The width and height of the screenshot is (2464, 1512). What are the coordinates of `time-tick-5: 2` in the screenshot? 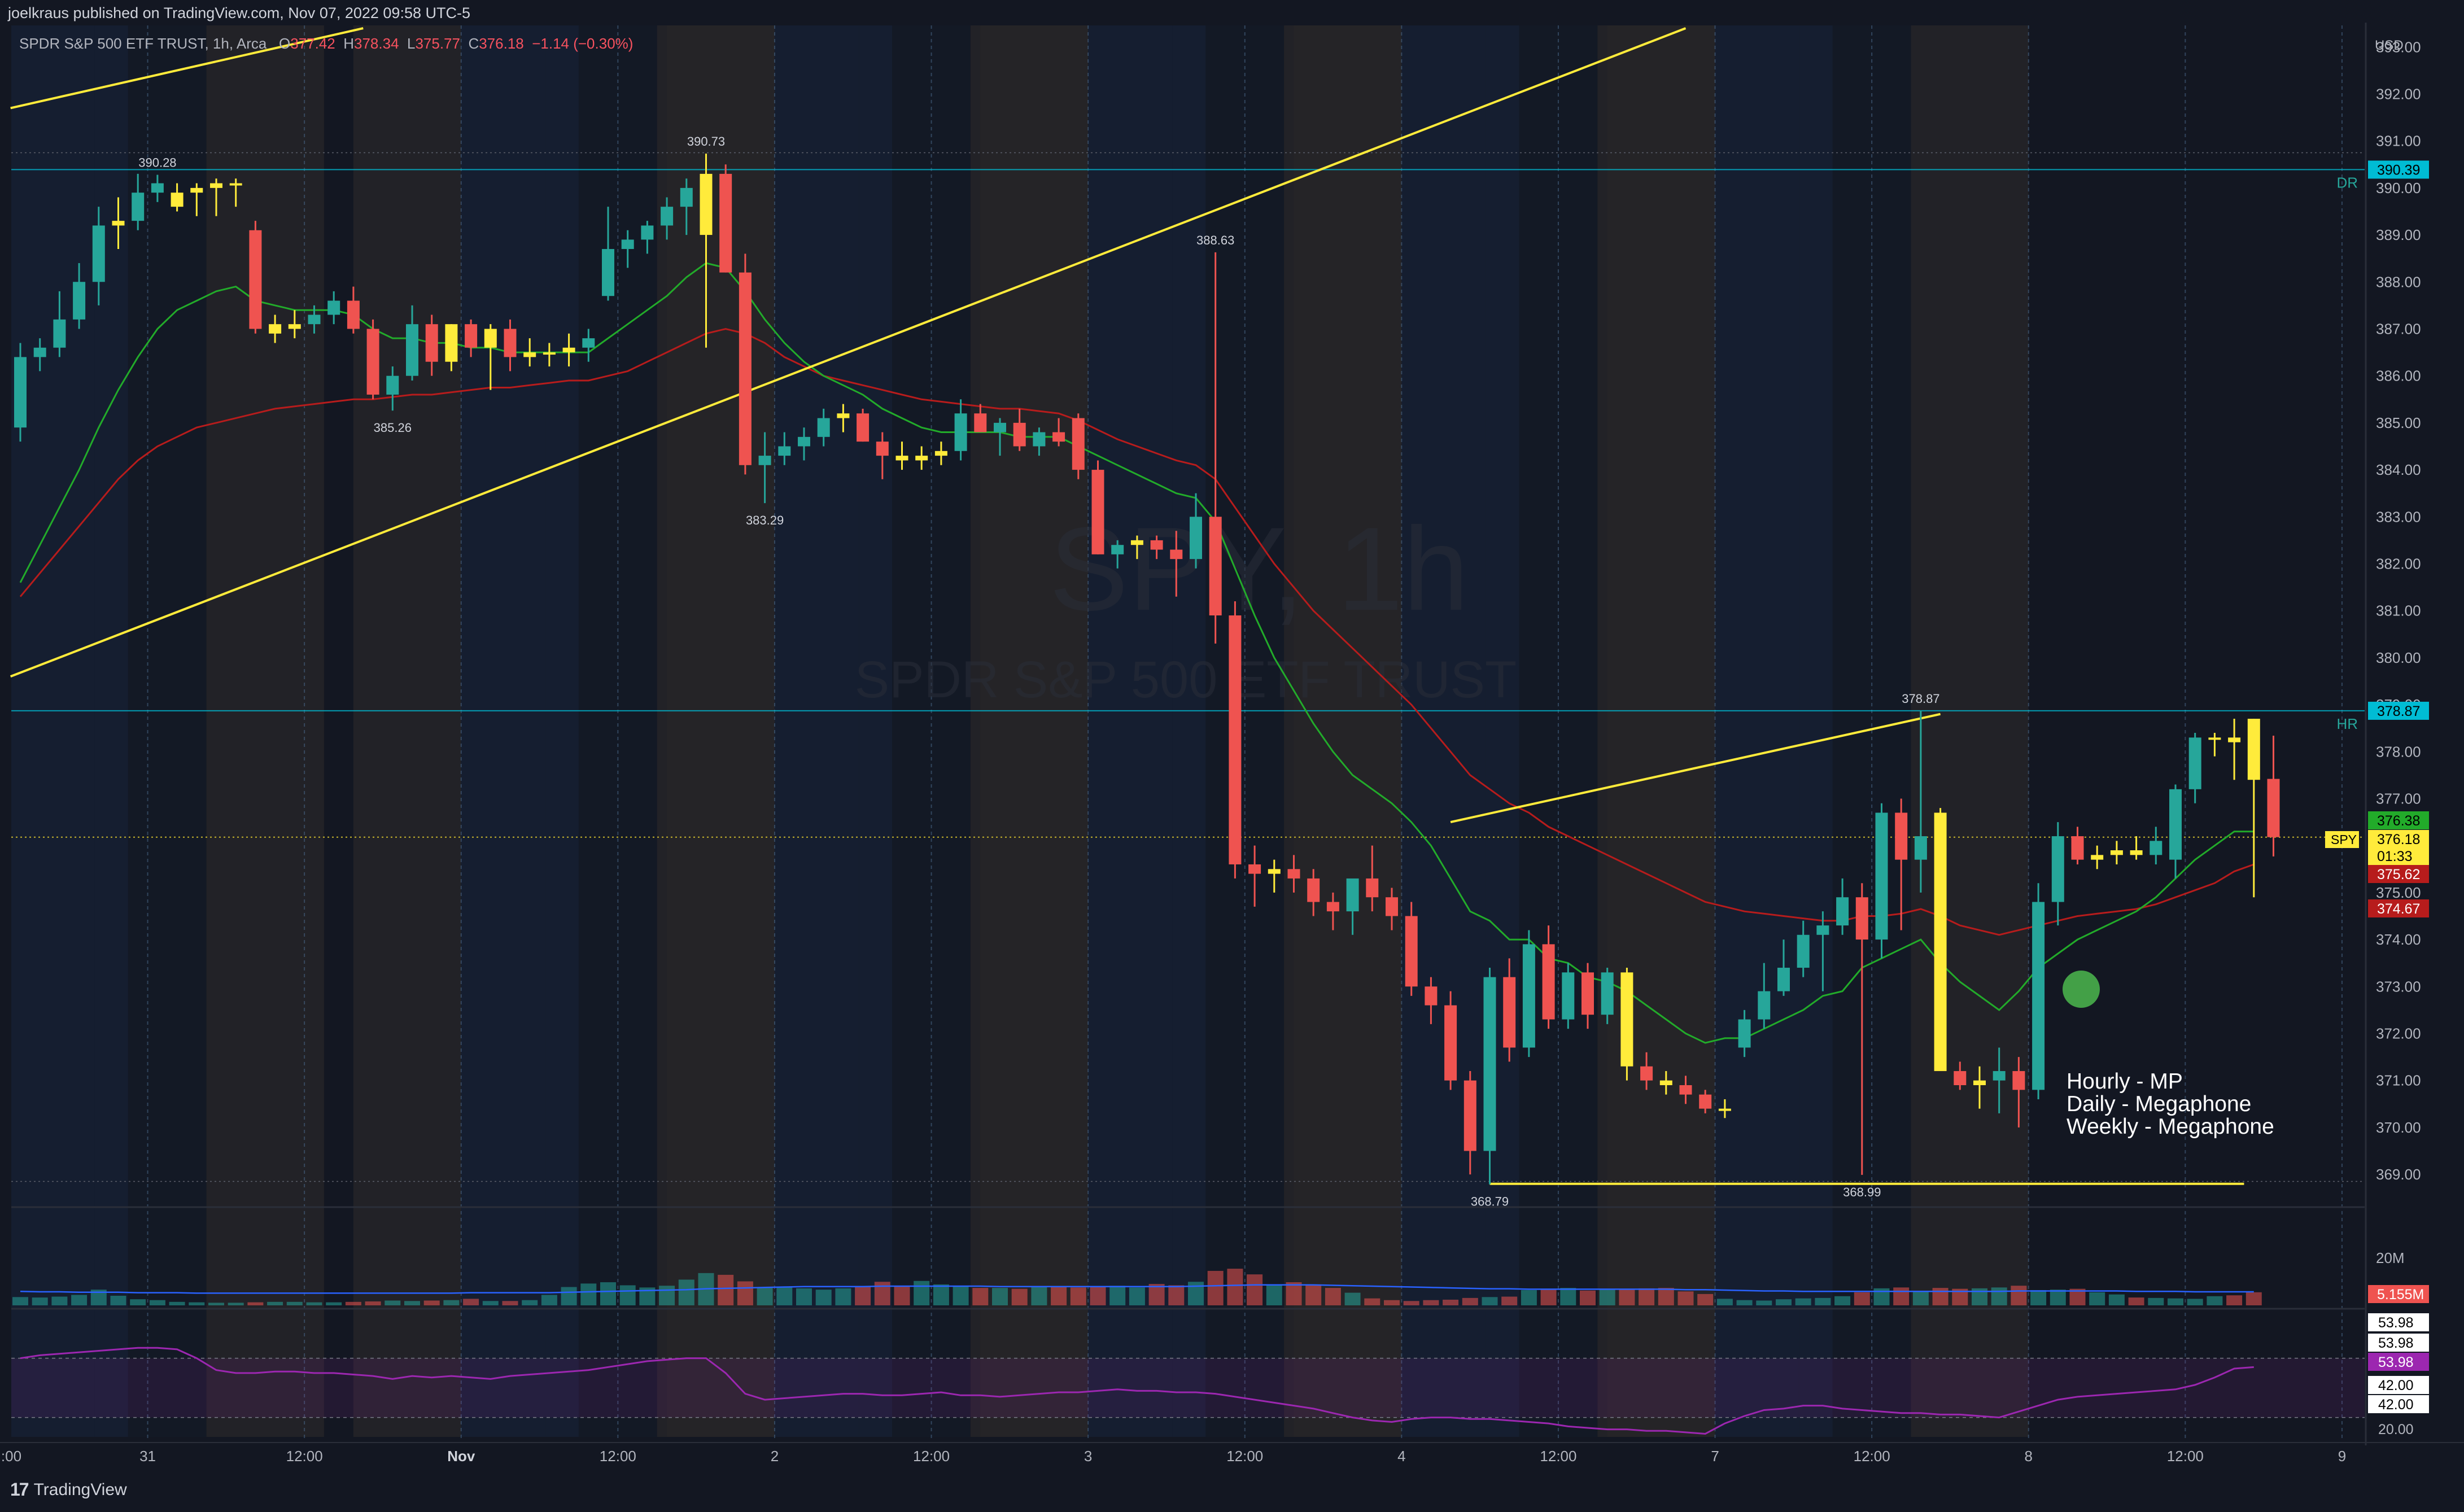 It's located at (775, 1456).